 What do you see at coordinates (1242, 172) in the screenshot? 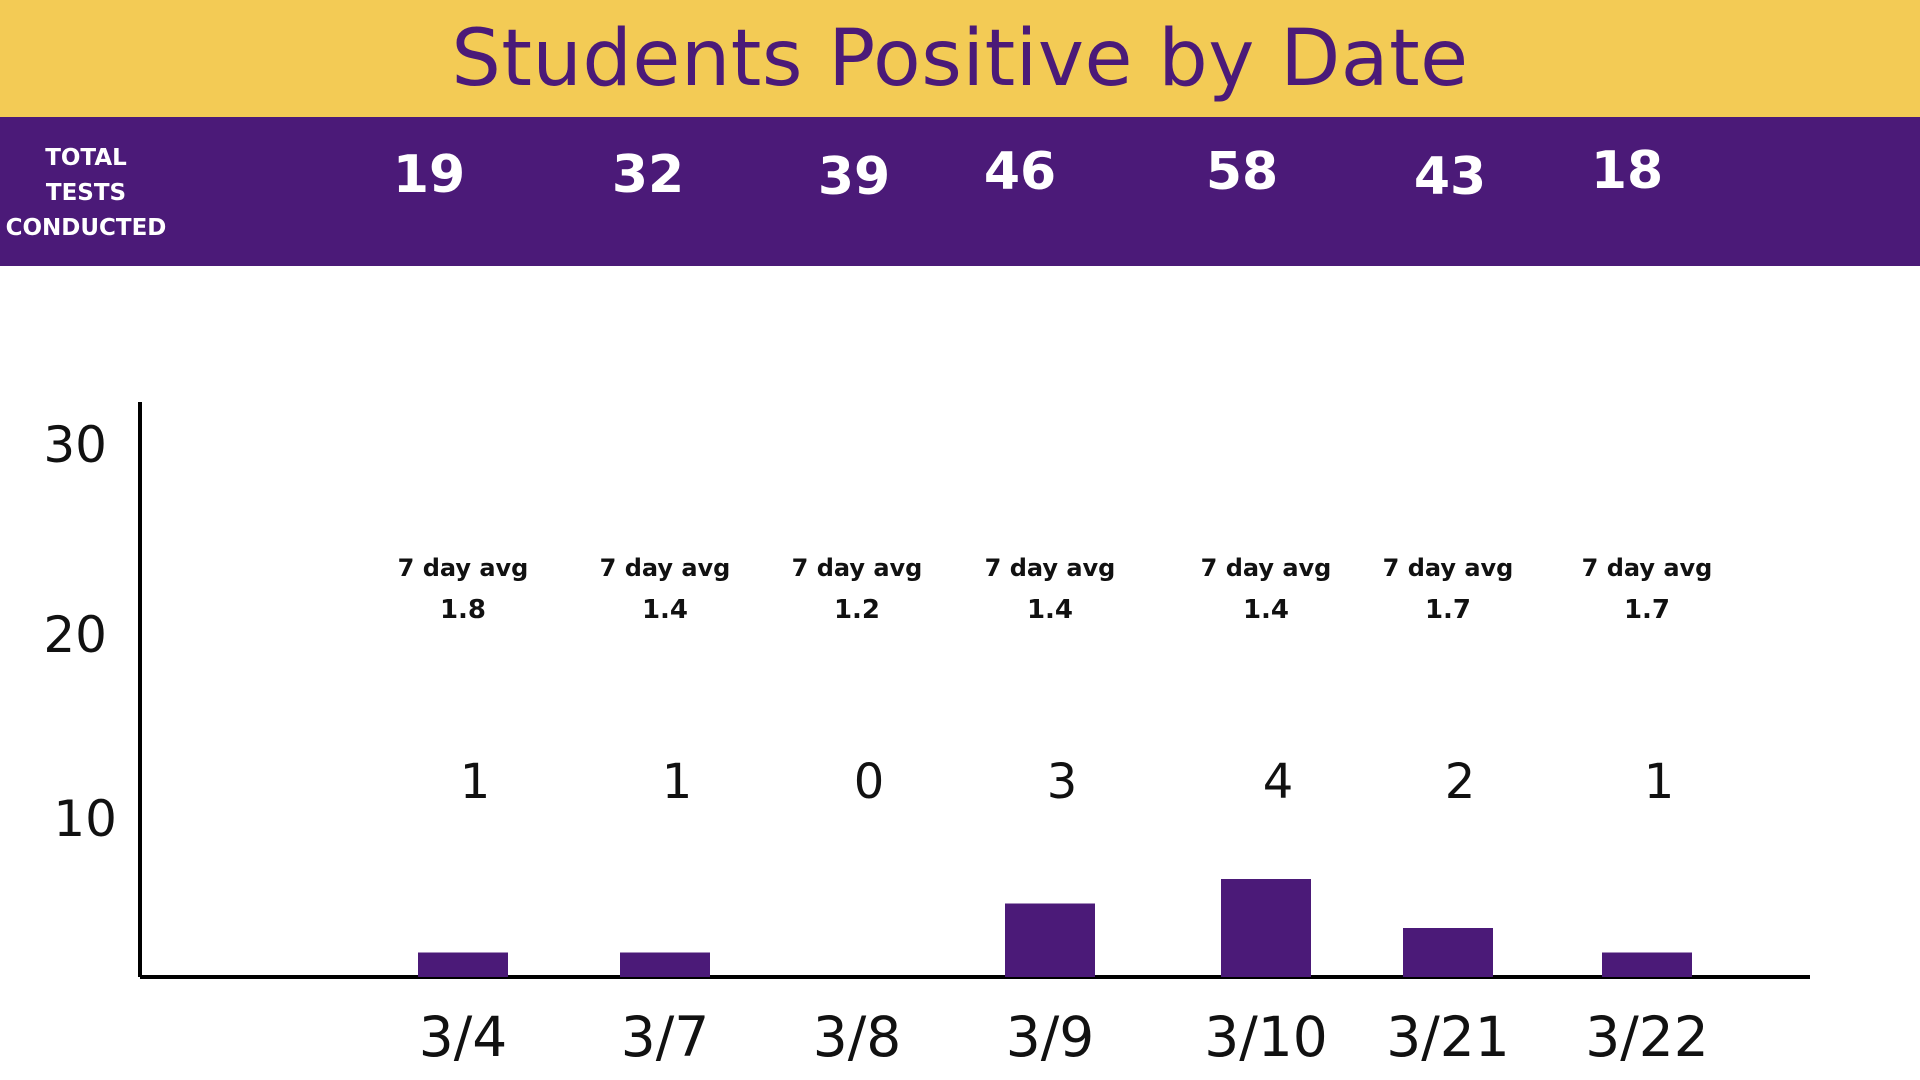
I see `tests-count-5: 58` at bounding box center [1242, 172].